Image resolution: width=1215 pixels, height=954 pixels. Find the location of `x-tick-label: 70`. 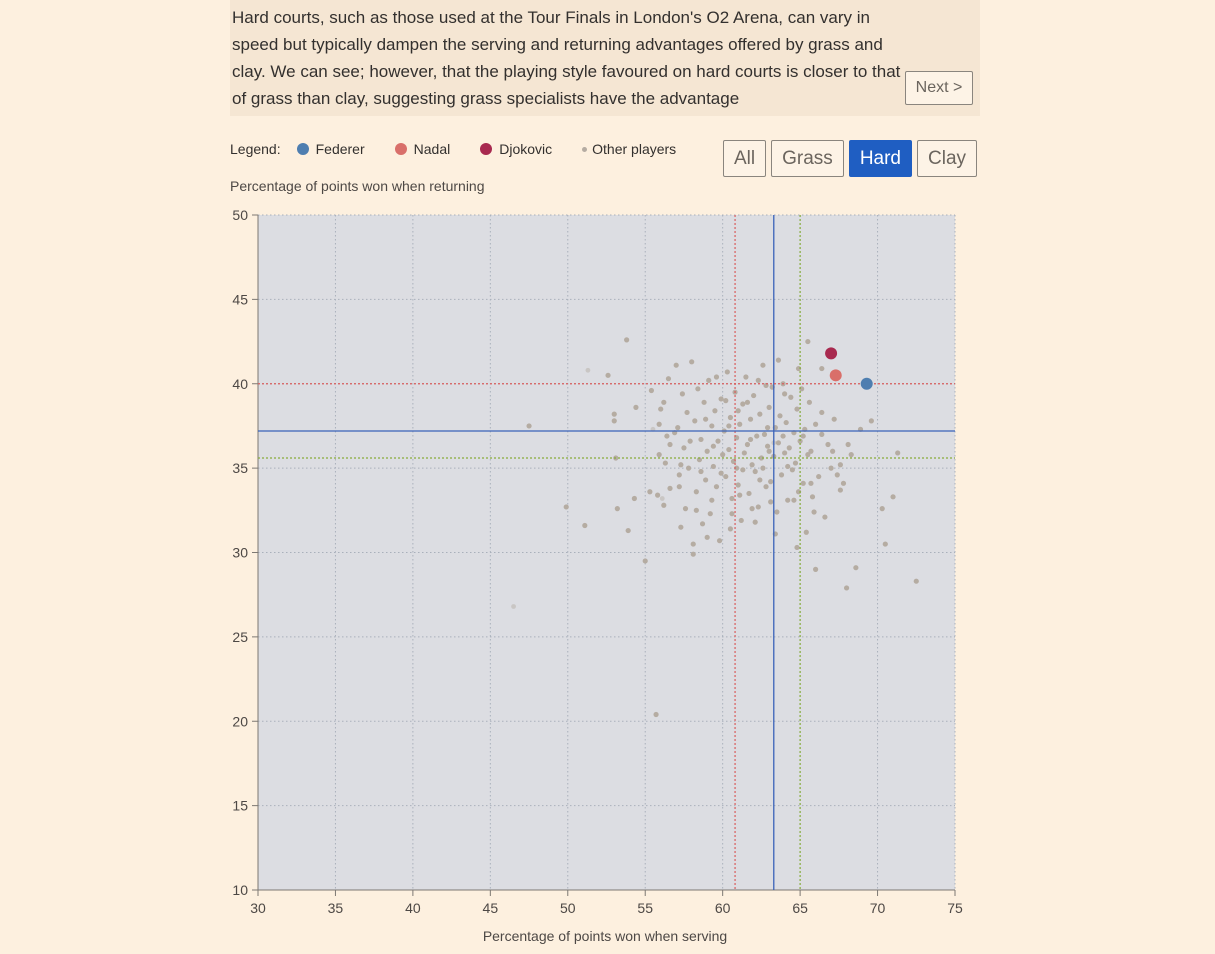

x-tick-label: 70 is located at coordinates (878, 908).